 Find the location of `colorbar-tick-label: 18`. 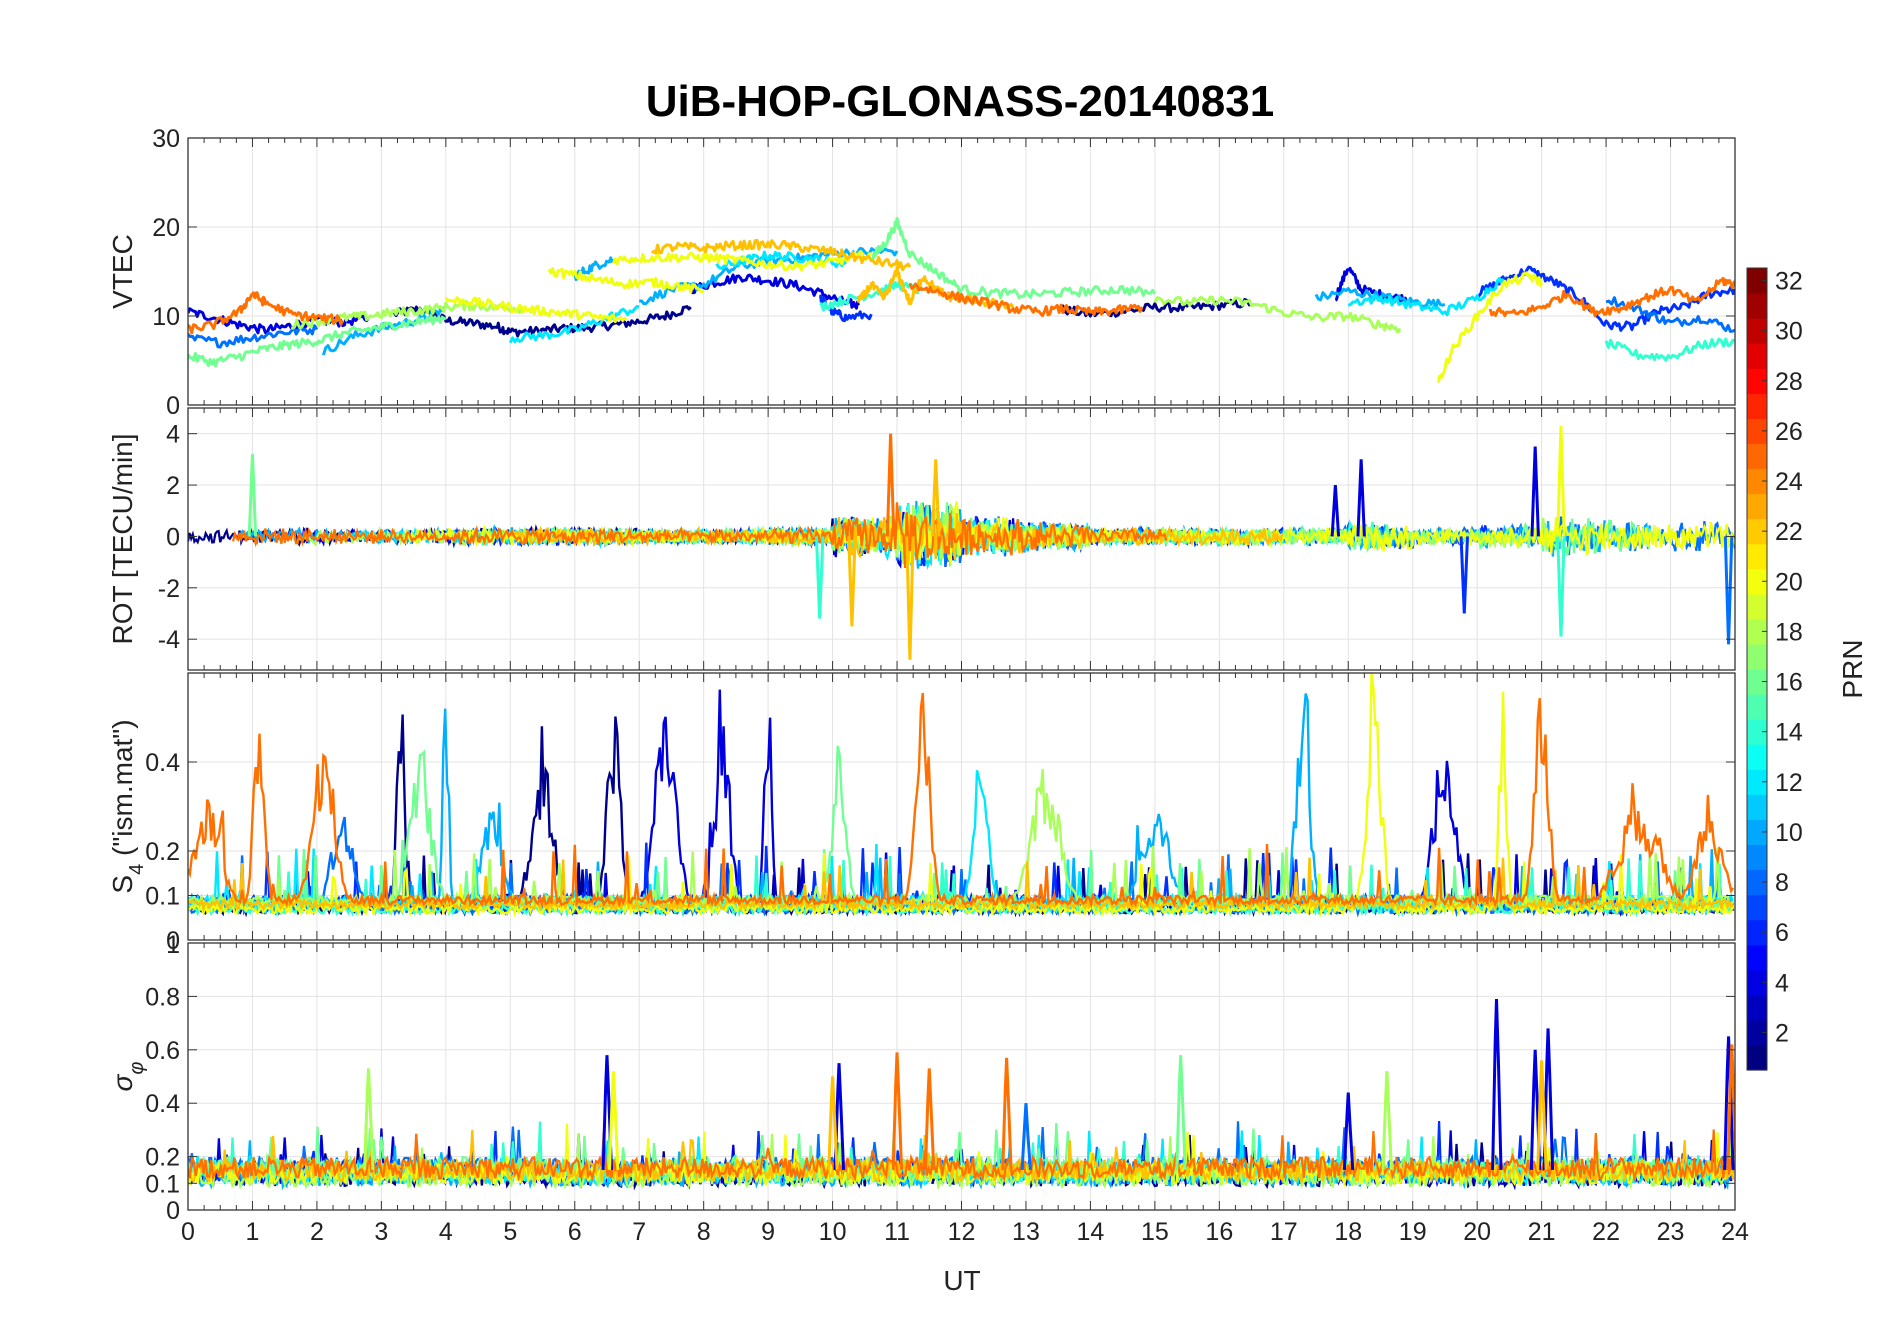

colorbar-tick-label: 18 is located at coordinates (1789, 632).